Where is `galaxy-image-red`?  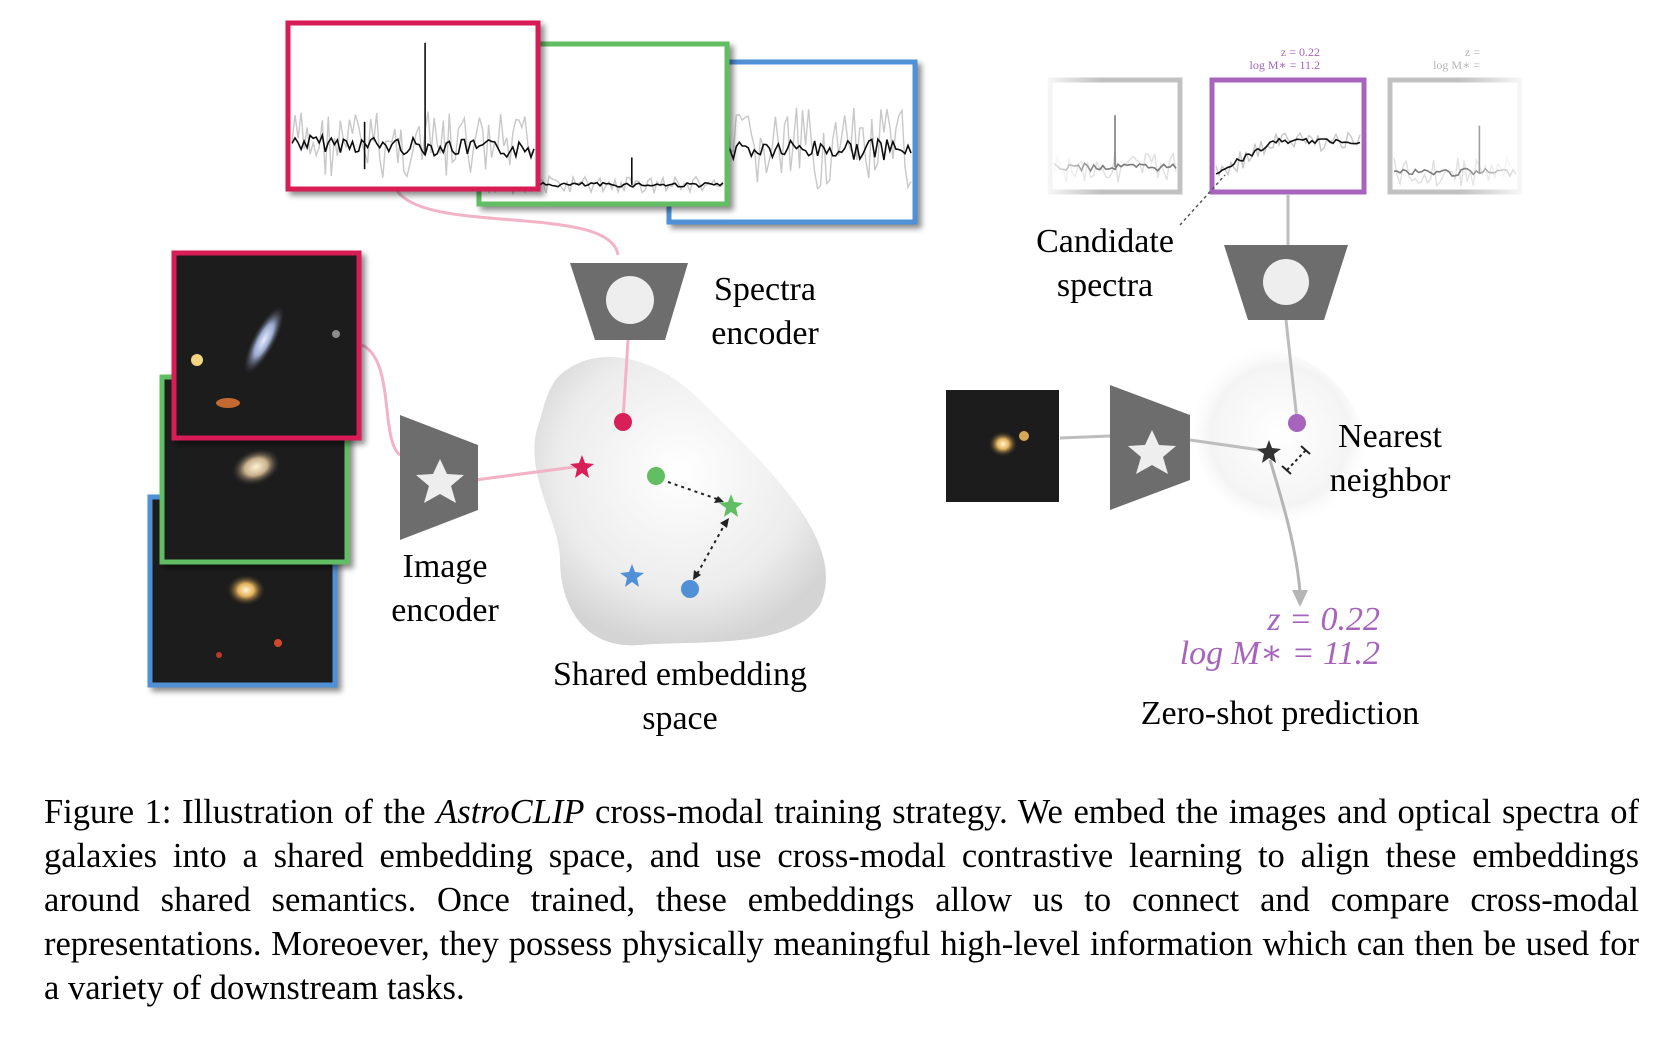
galaxy-image-red is located at coordinates (266, 345).